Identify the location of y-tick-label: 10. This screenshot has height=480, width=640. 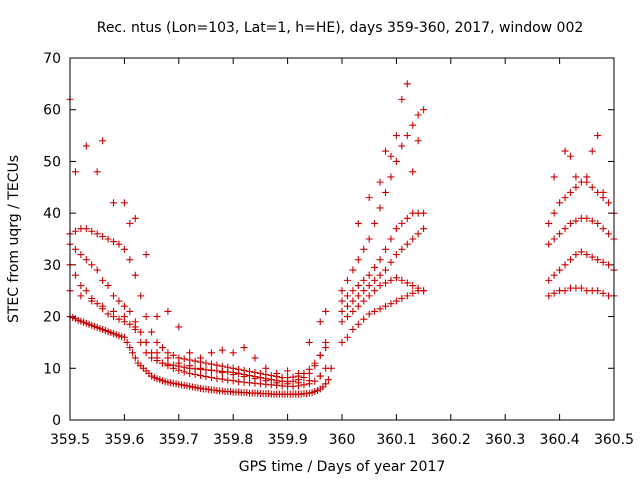
(52, 369).